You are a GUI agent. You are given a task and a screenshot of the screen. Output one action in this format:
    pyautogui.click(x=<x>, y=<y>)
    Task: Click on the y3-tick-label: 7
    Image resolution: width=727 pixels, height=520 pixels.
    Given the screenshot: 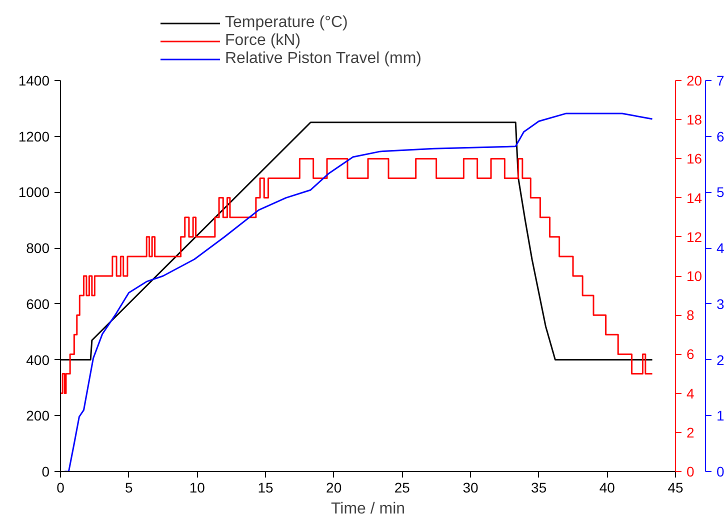 What is the action you would take?
    pyautogui.click(x=720, y=80)
    